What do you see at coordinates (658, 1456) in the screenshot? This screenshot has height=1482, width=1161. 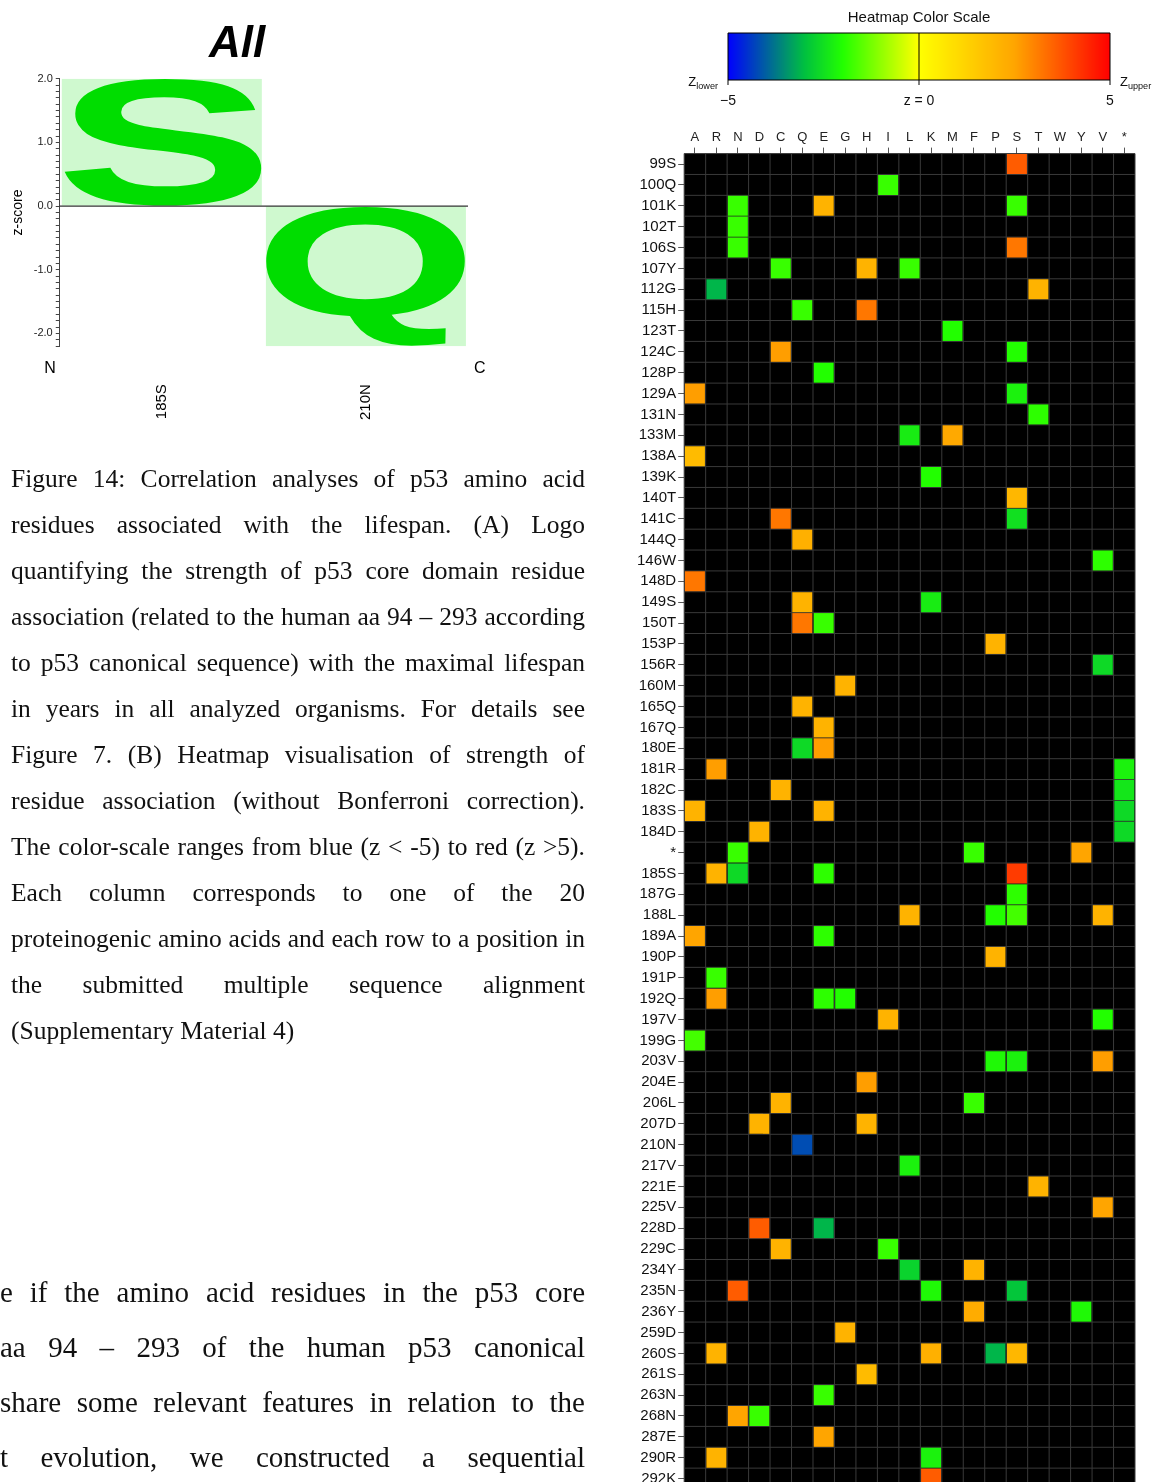 I see `y-tick-label: 290R` at bounding box center [658, 1456].